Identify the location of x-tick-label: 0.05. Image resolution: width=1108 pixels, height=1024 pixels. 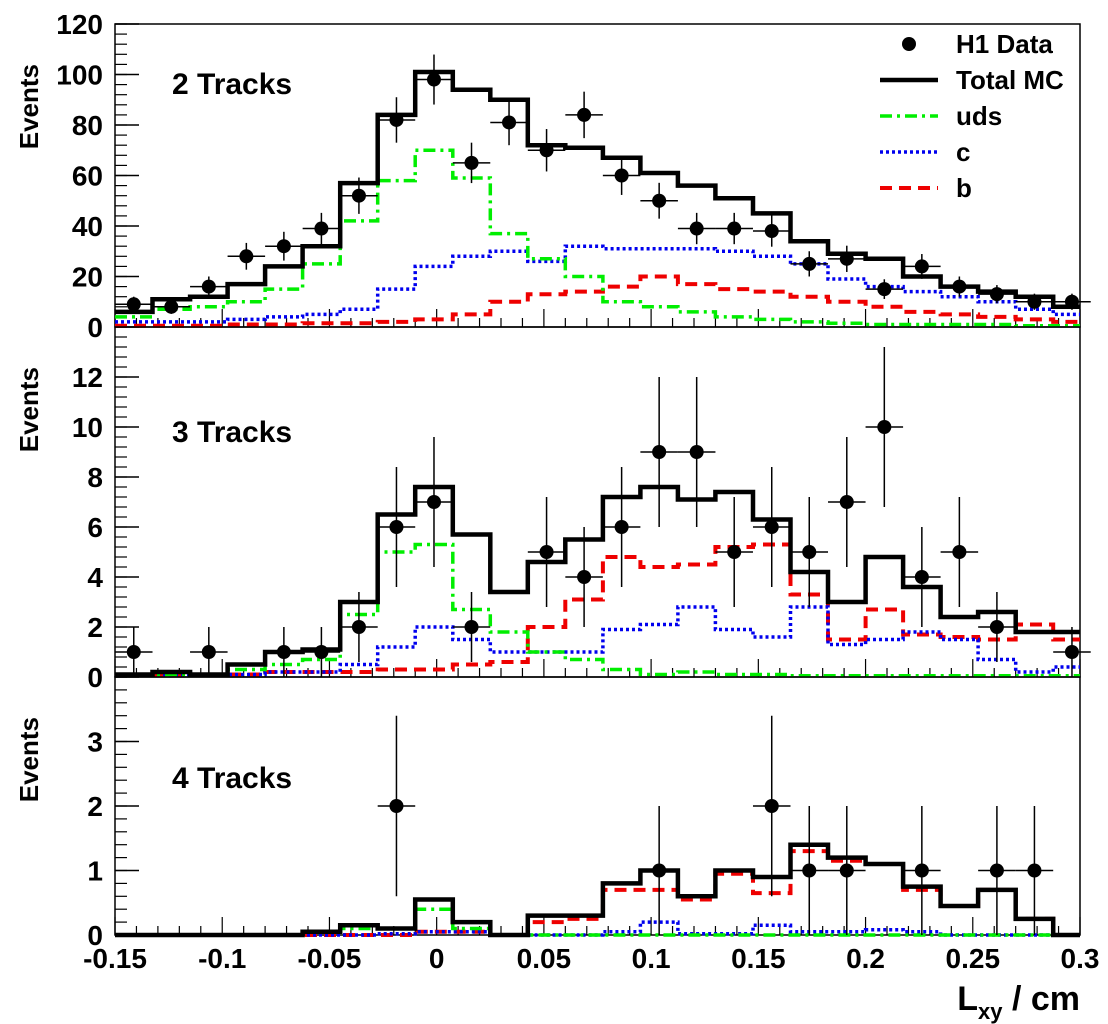
(544, 958).